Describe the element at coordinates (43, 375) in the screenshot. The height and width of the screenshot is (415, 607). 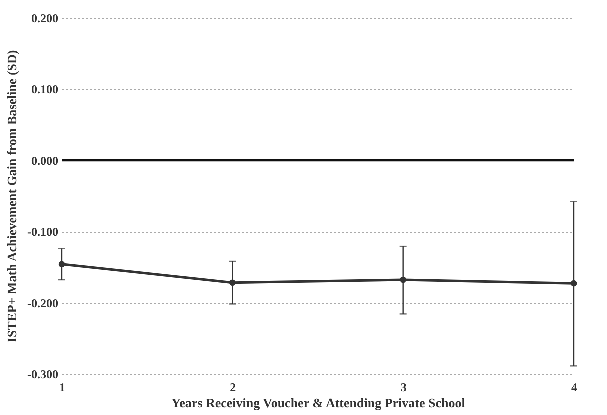
I see `y-tick-label: -0.300` at that location.